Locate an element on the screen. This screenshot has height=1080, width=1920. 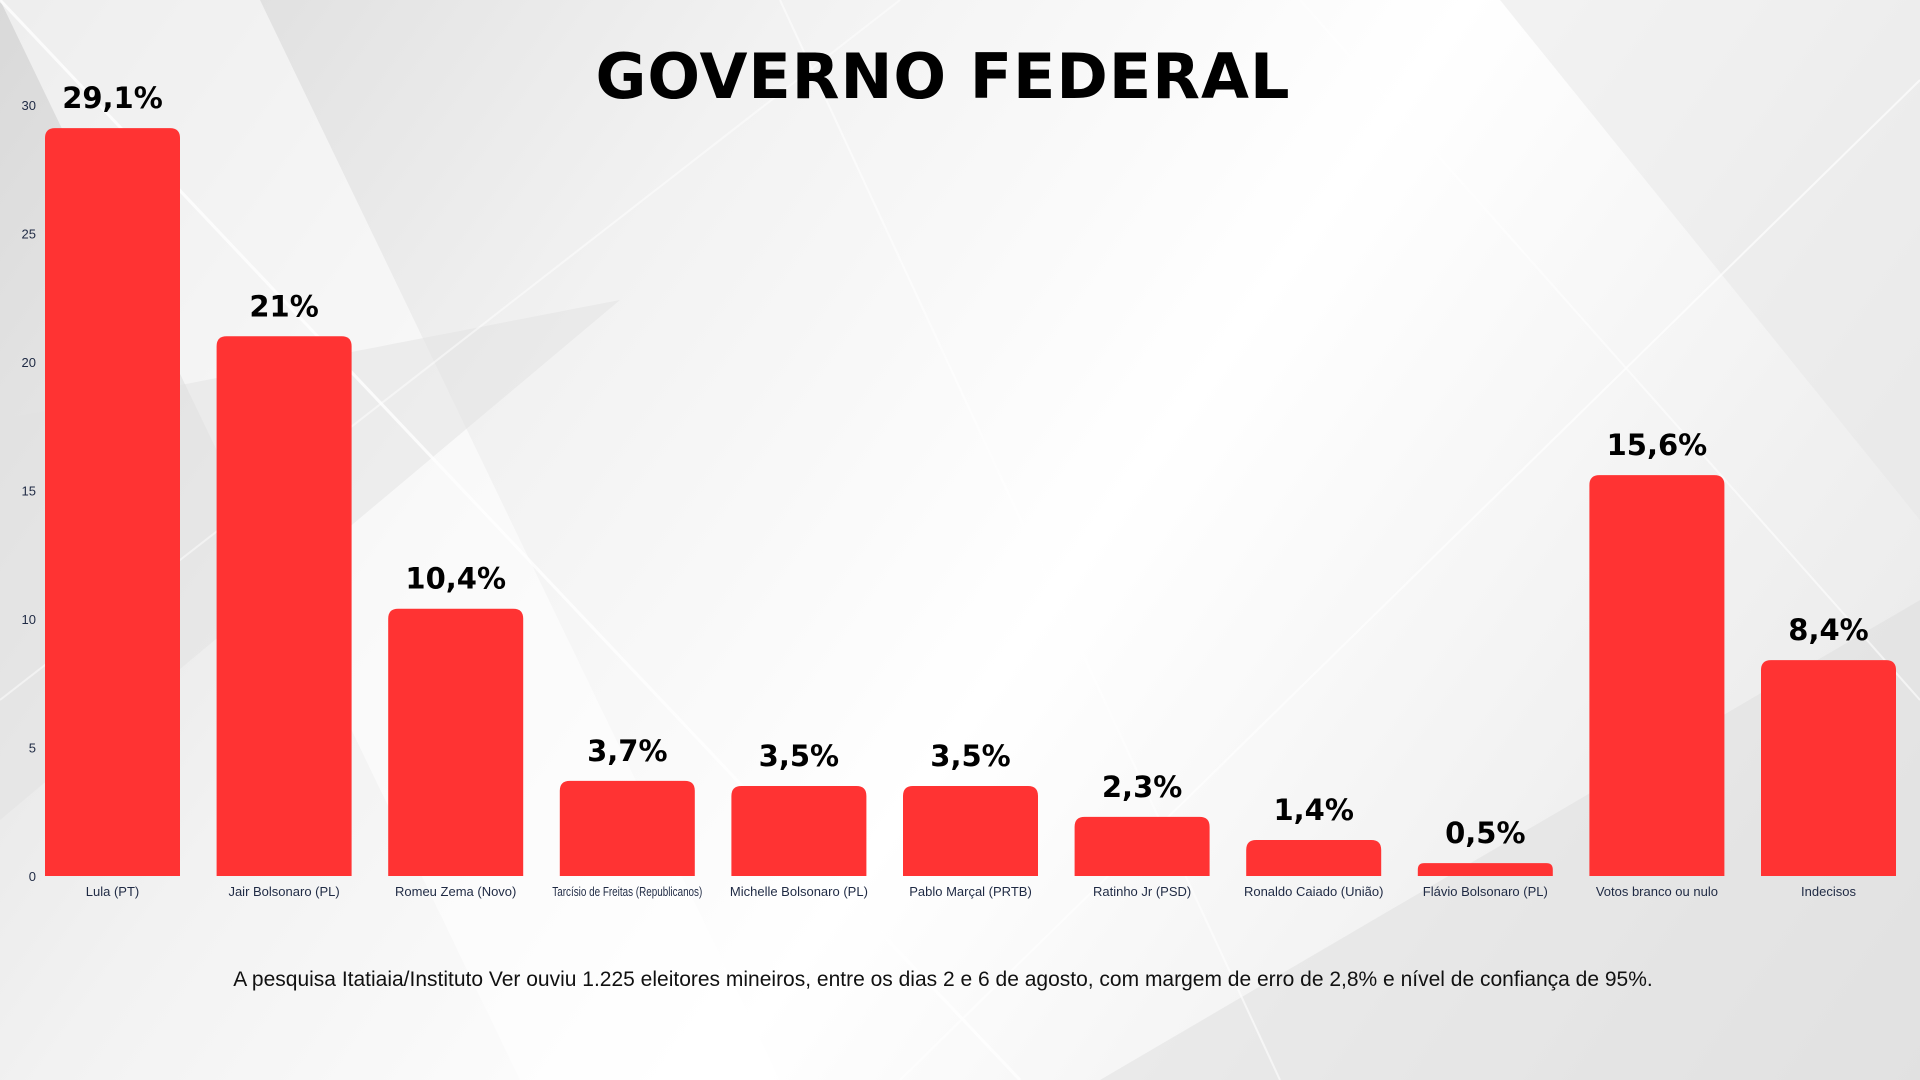
y-tick-label: 25 is located at coordinates (29, 234).